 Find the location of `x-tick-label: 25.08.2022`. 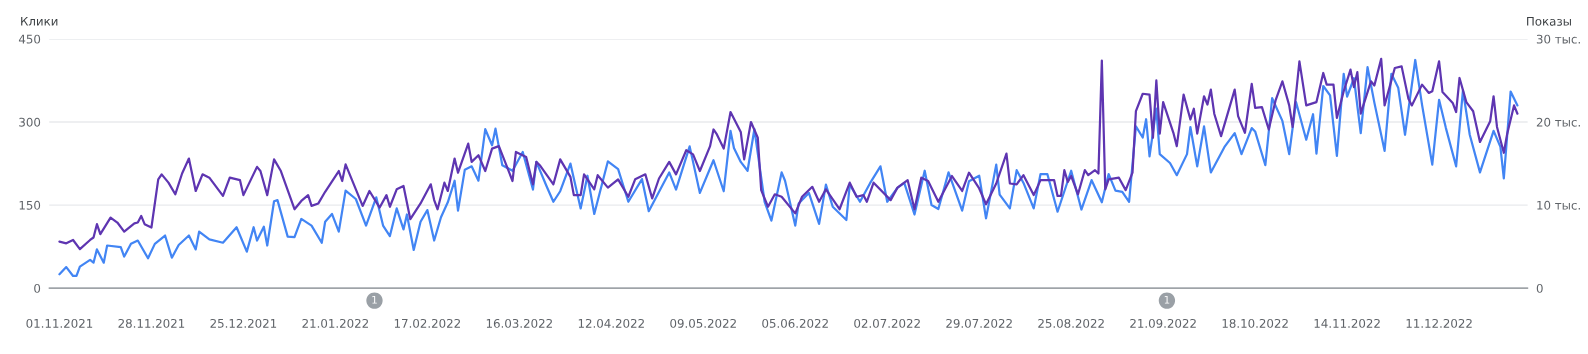

x-tick-label: 25.08.2022 is located at coordinates (1071, 323).